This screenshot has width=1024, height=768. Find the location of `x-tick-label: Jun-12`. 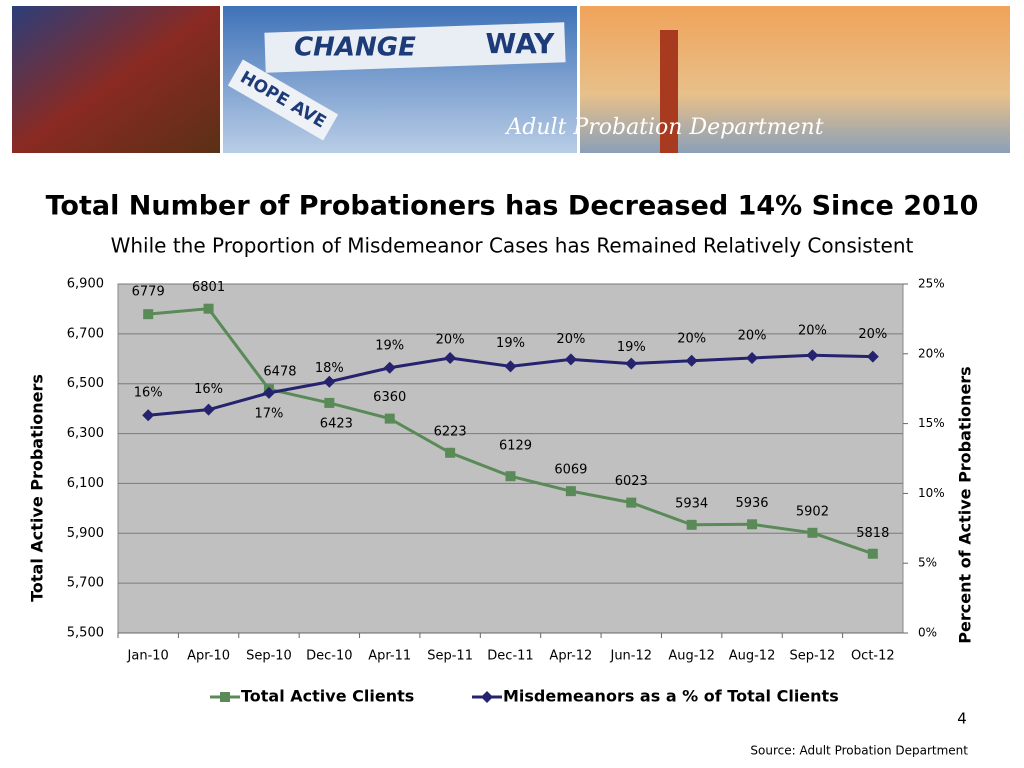

x-tick-label: Jun-12 is located at coordinates (630, 656).